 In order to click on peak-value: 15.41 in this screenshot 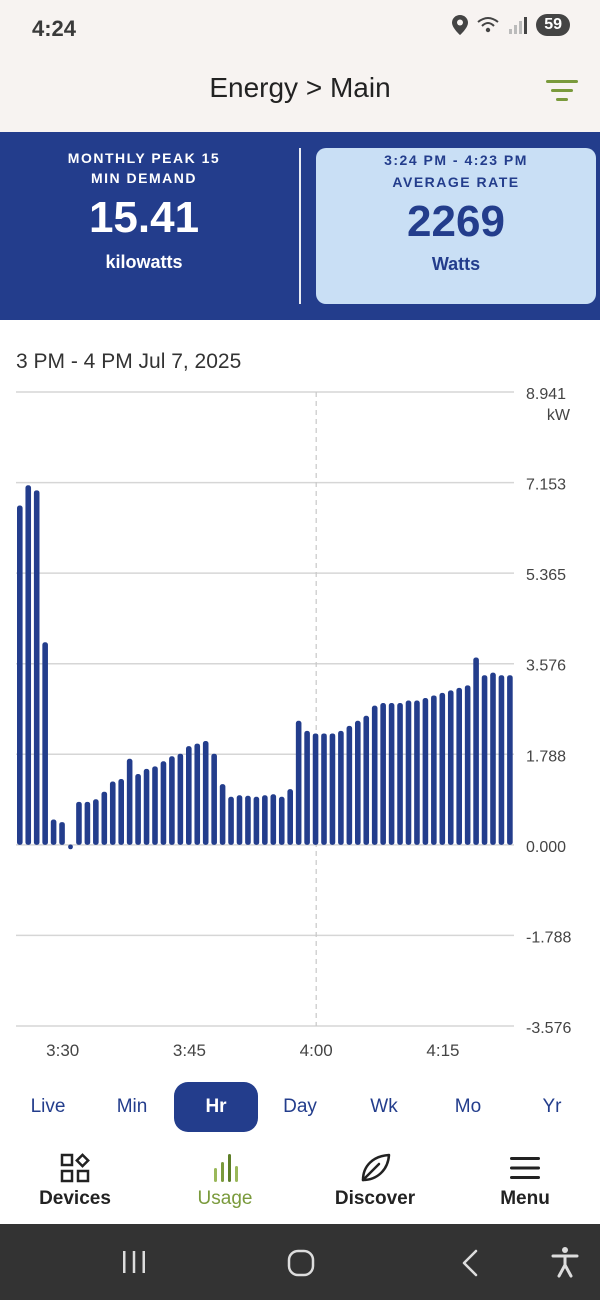, I will do `click(144, 217)`.